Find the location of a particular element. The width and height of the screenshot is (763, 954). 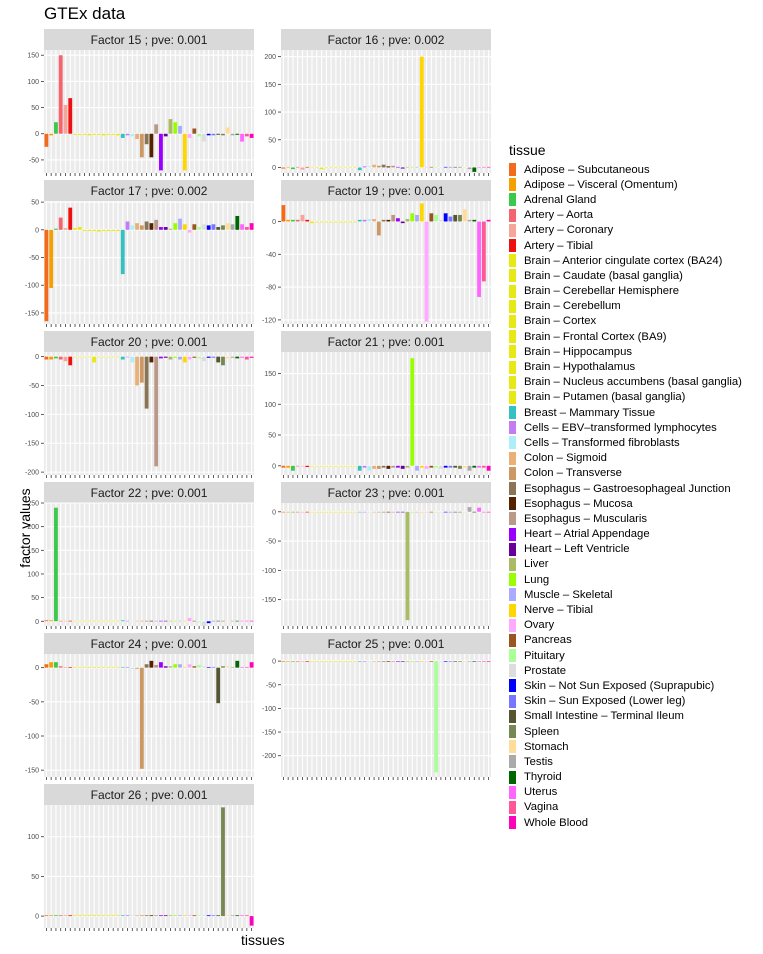

facet-panel: Factor 20 ; pve: 0.001 -200 -150 -100 -50 0 is located at coordinates (139, 404).